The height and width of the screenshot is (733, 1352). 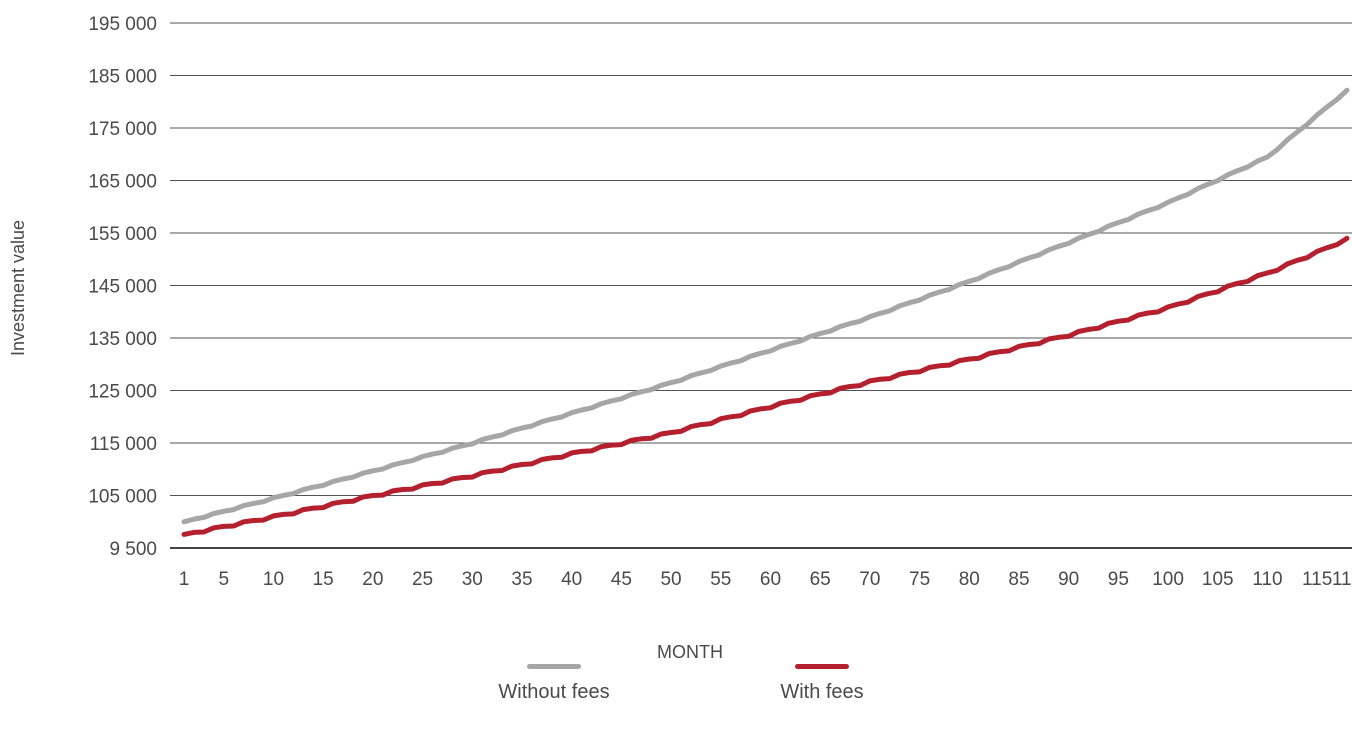 What do you see at coordinates (521, 579) in the screenshot?
I see `x-tick-label: 35` at bounding box center [521, 579].